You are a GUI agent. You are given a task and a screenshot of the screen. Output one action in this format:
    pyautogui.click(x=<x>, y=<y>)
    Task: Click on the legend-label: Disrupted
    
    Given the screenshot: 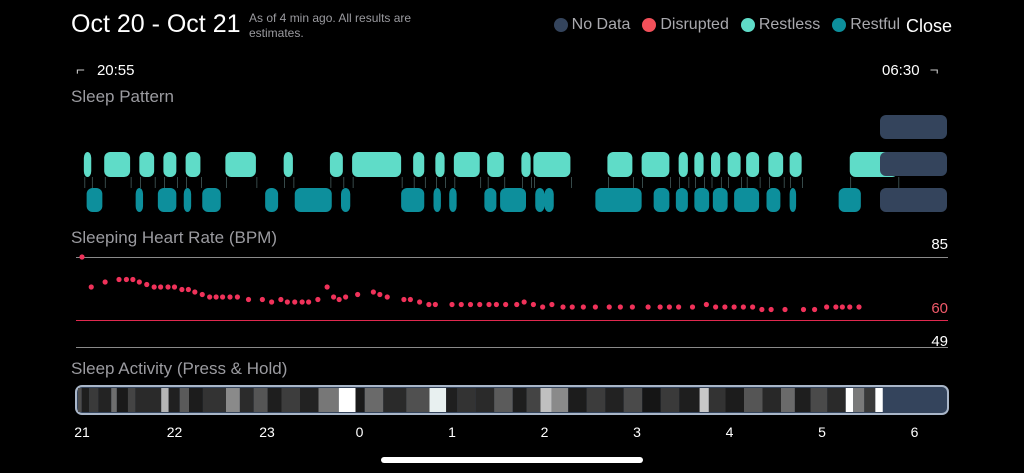 What is the action you would take?
    pyautogui.click(x=694, y=24)
    